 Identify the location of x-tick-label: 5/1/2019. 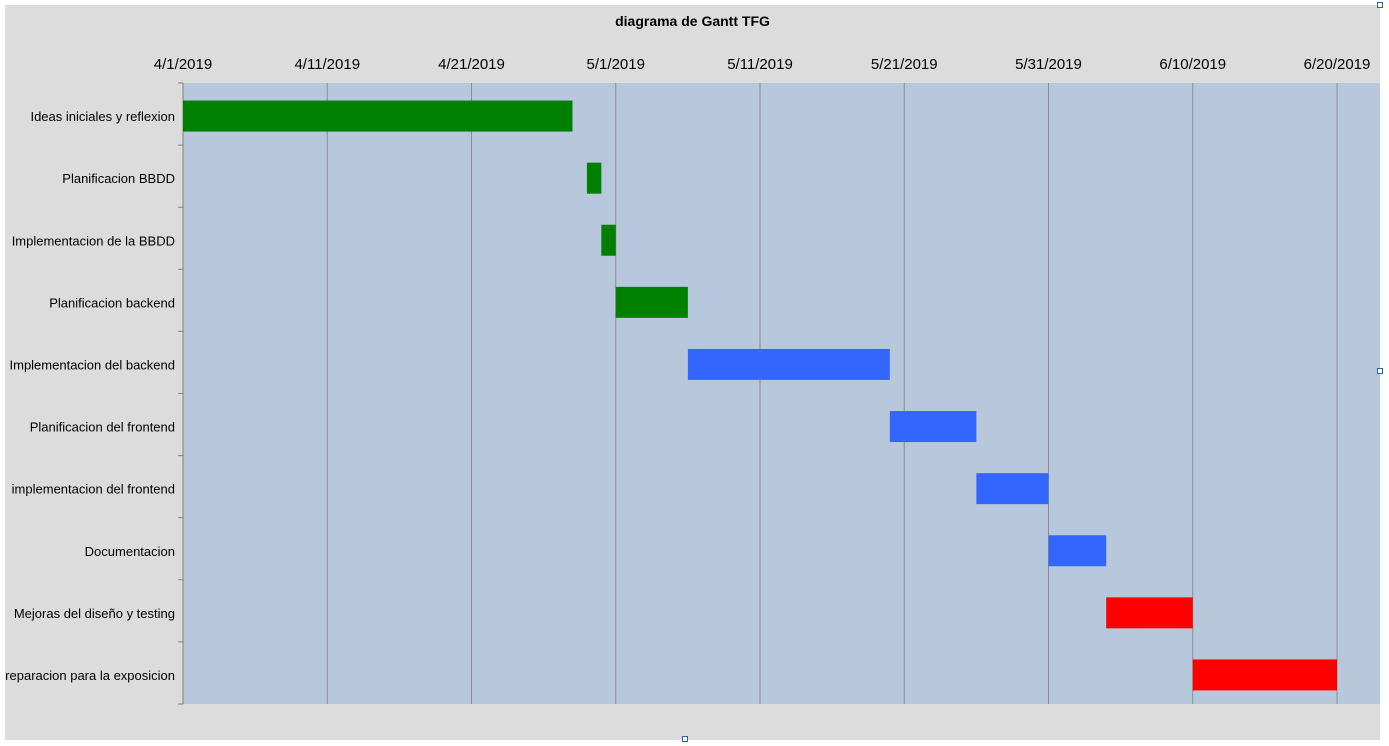
(616, 64).